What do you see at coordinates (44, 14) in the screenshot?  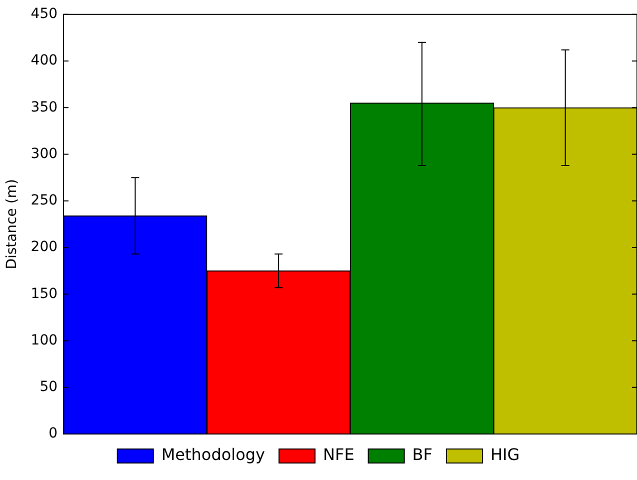 I see `y-tick-label: 450` at bounding box center [44, 14].